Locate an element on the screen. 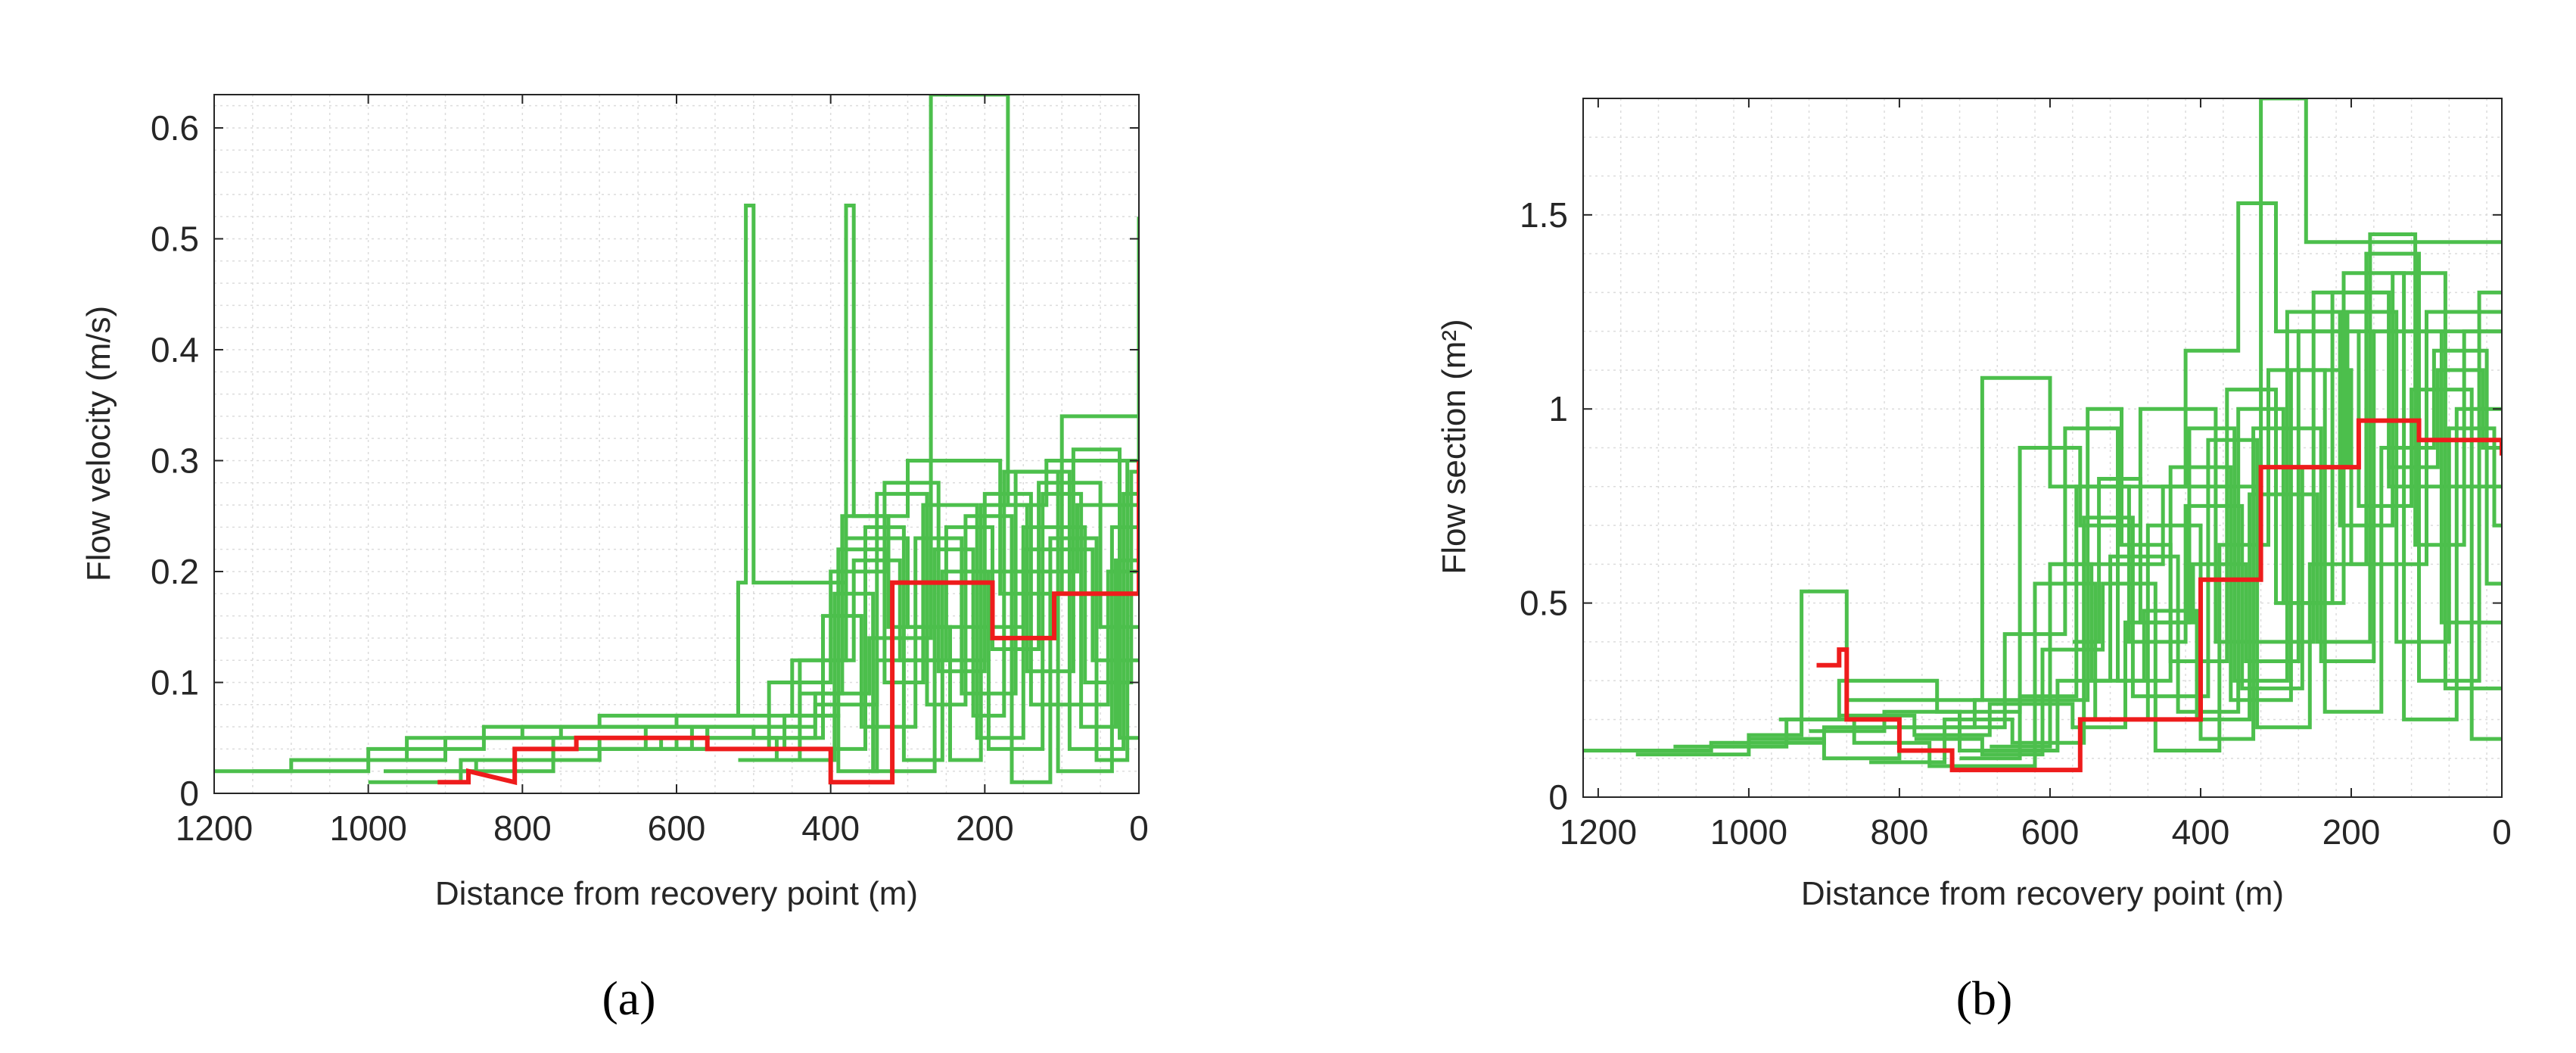 The width and height of the screenshot is (2576, 1053). y-axis-label-a: Flow velocity (m/s) is located at coordinates (98, 443).